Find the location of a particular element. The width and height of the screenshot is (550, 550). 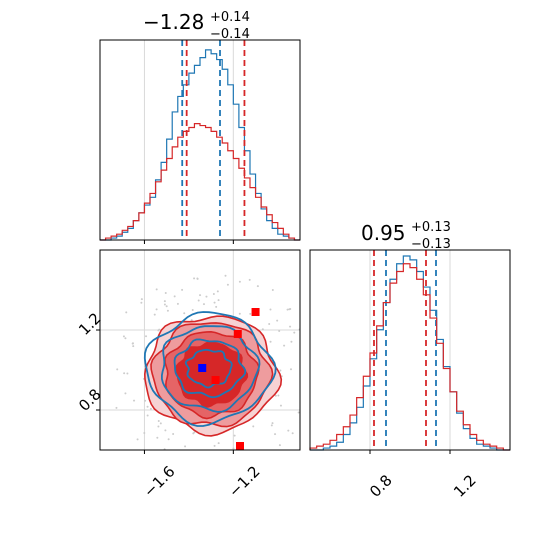

x-tick-label: 0.8 is located at coordinates (381, 486).